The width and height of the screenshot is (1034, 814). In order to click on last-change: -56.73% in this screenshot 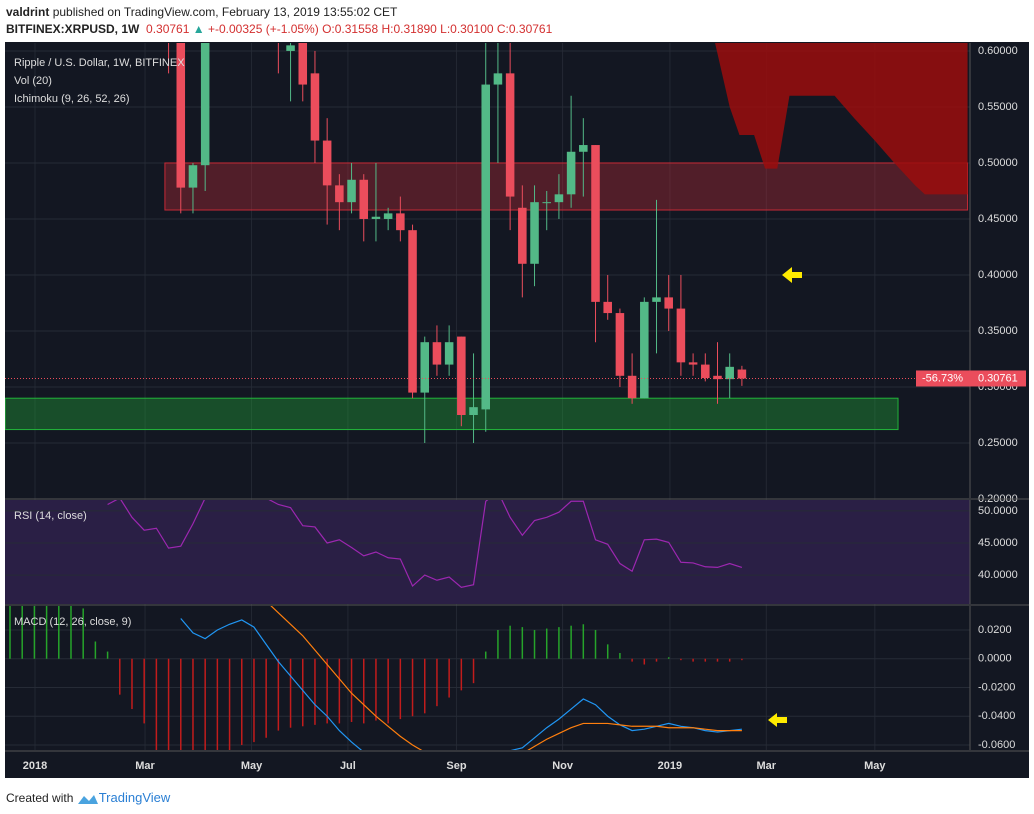, I will do `click(942, 378)`.